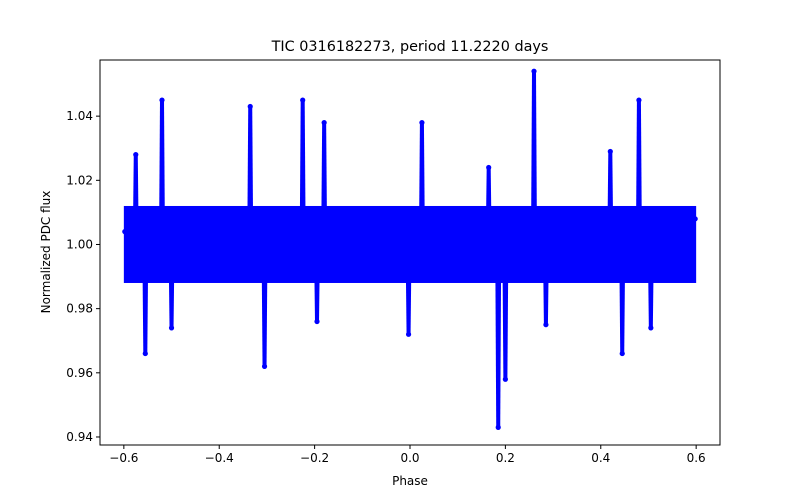  I want to click on x-tick-label: 0.2, so click(505, 458).